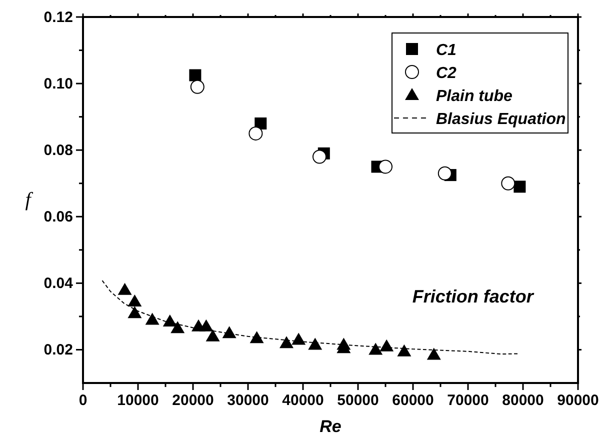  I want to click on x-tick-label: 20000, so click(193, 400).